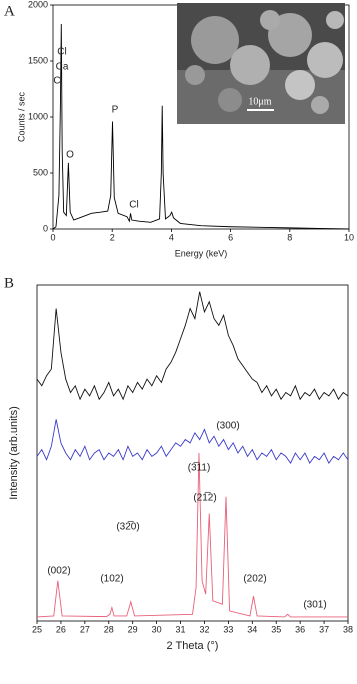 This screenshot has width=357, height=684. What do you see at coordinates (9, 283) in the screenshot?
I see `panel-label: B` at bounding box center [9, 283].